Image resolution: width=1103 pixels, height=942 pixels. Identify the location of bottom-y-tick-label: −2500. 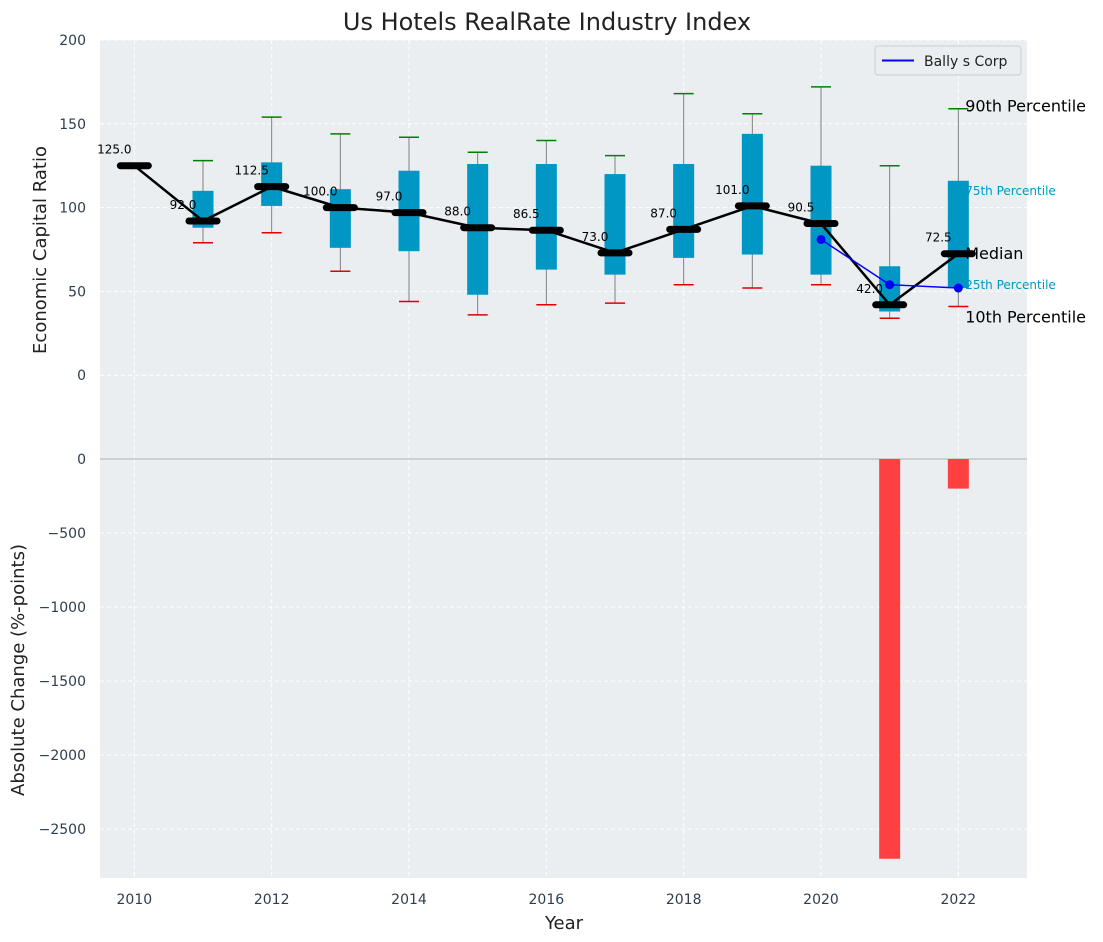
(62, 830).